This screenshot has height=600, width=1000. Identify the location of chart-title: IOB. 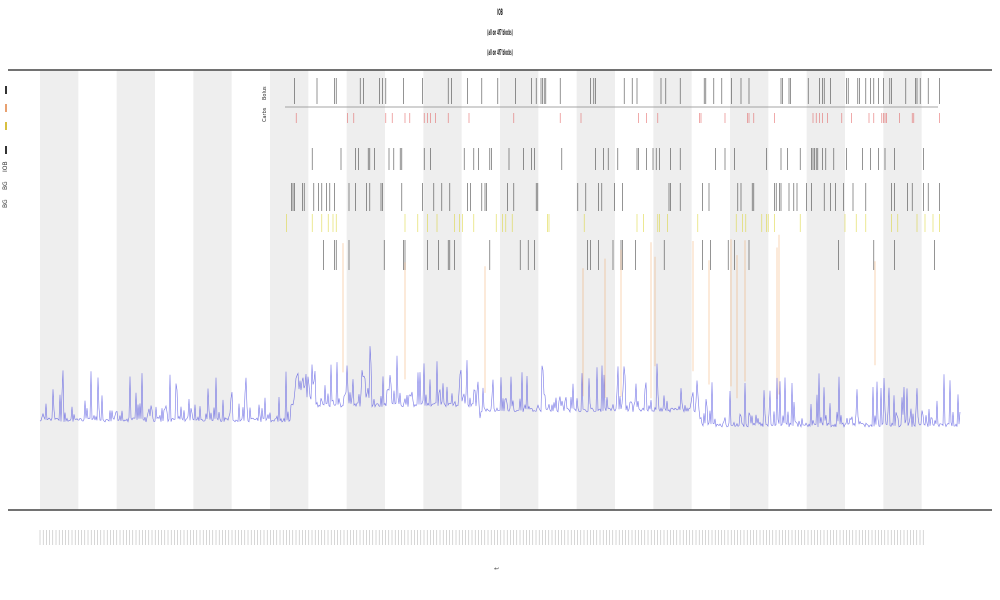
(500, 13).